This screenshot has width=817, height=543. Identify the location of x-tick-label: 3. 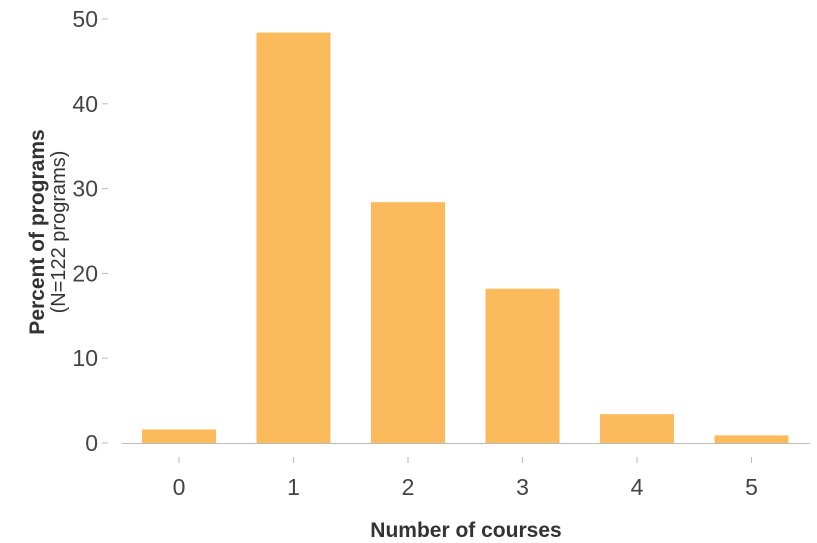
(522, 487).